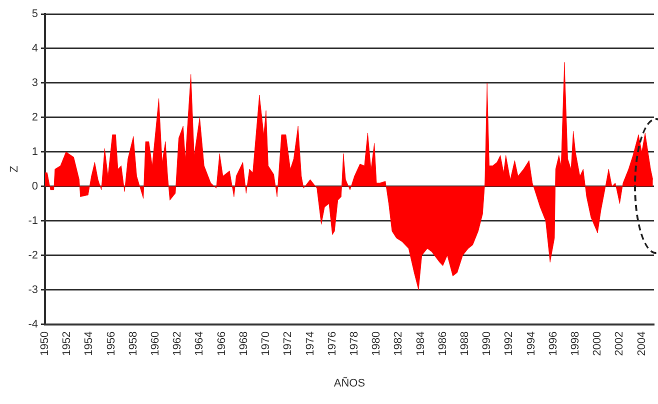 The width and height of the screenshot is (658, 404). Describe the element at coordinates (376, 343) in the screenshot. I see `x-tick-label: 1980` at that location.